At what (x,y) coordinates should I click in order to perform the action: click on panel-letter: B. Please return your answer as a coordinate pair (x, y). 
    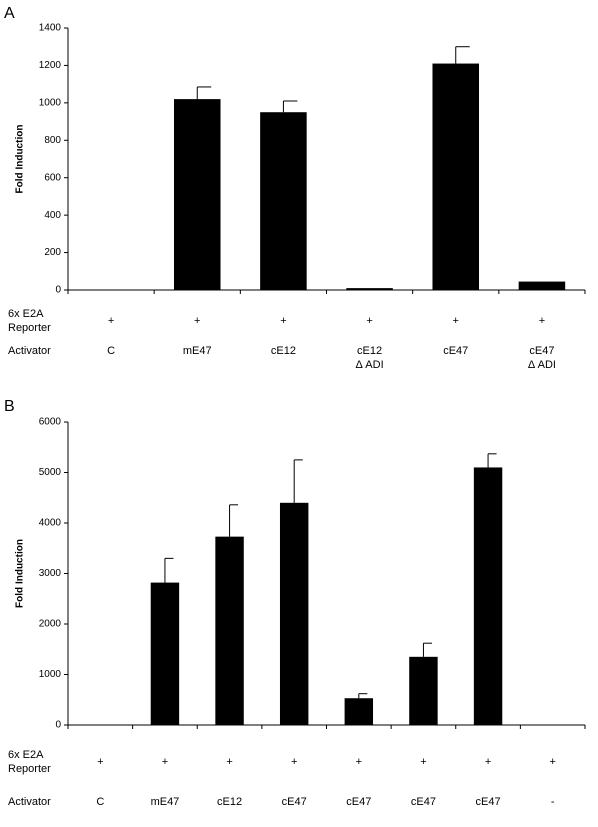
    Looking at the image, I should click on (9, 406).